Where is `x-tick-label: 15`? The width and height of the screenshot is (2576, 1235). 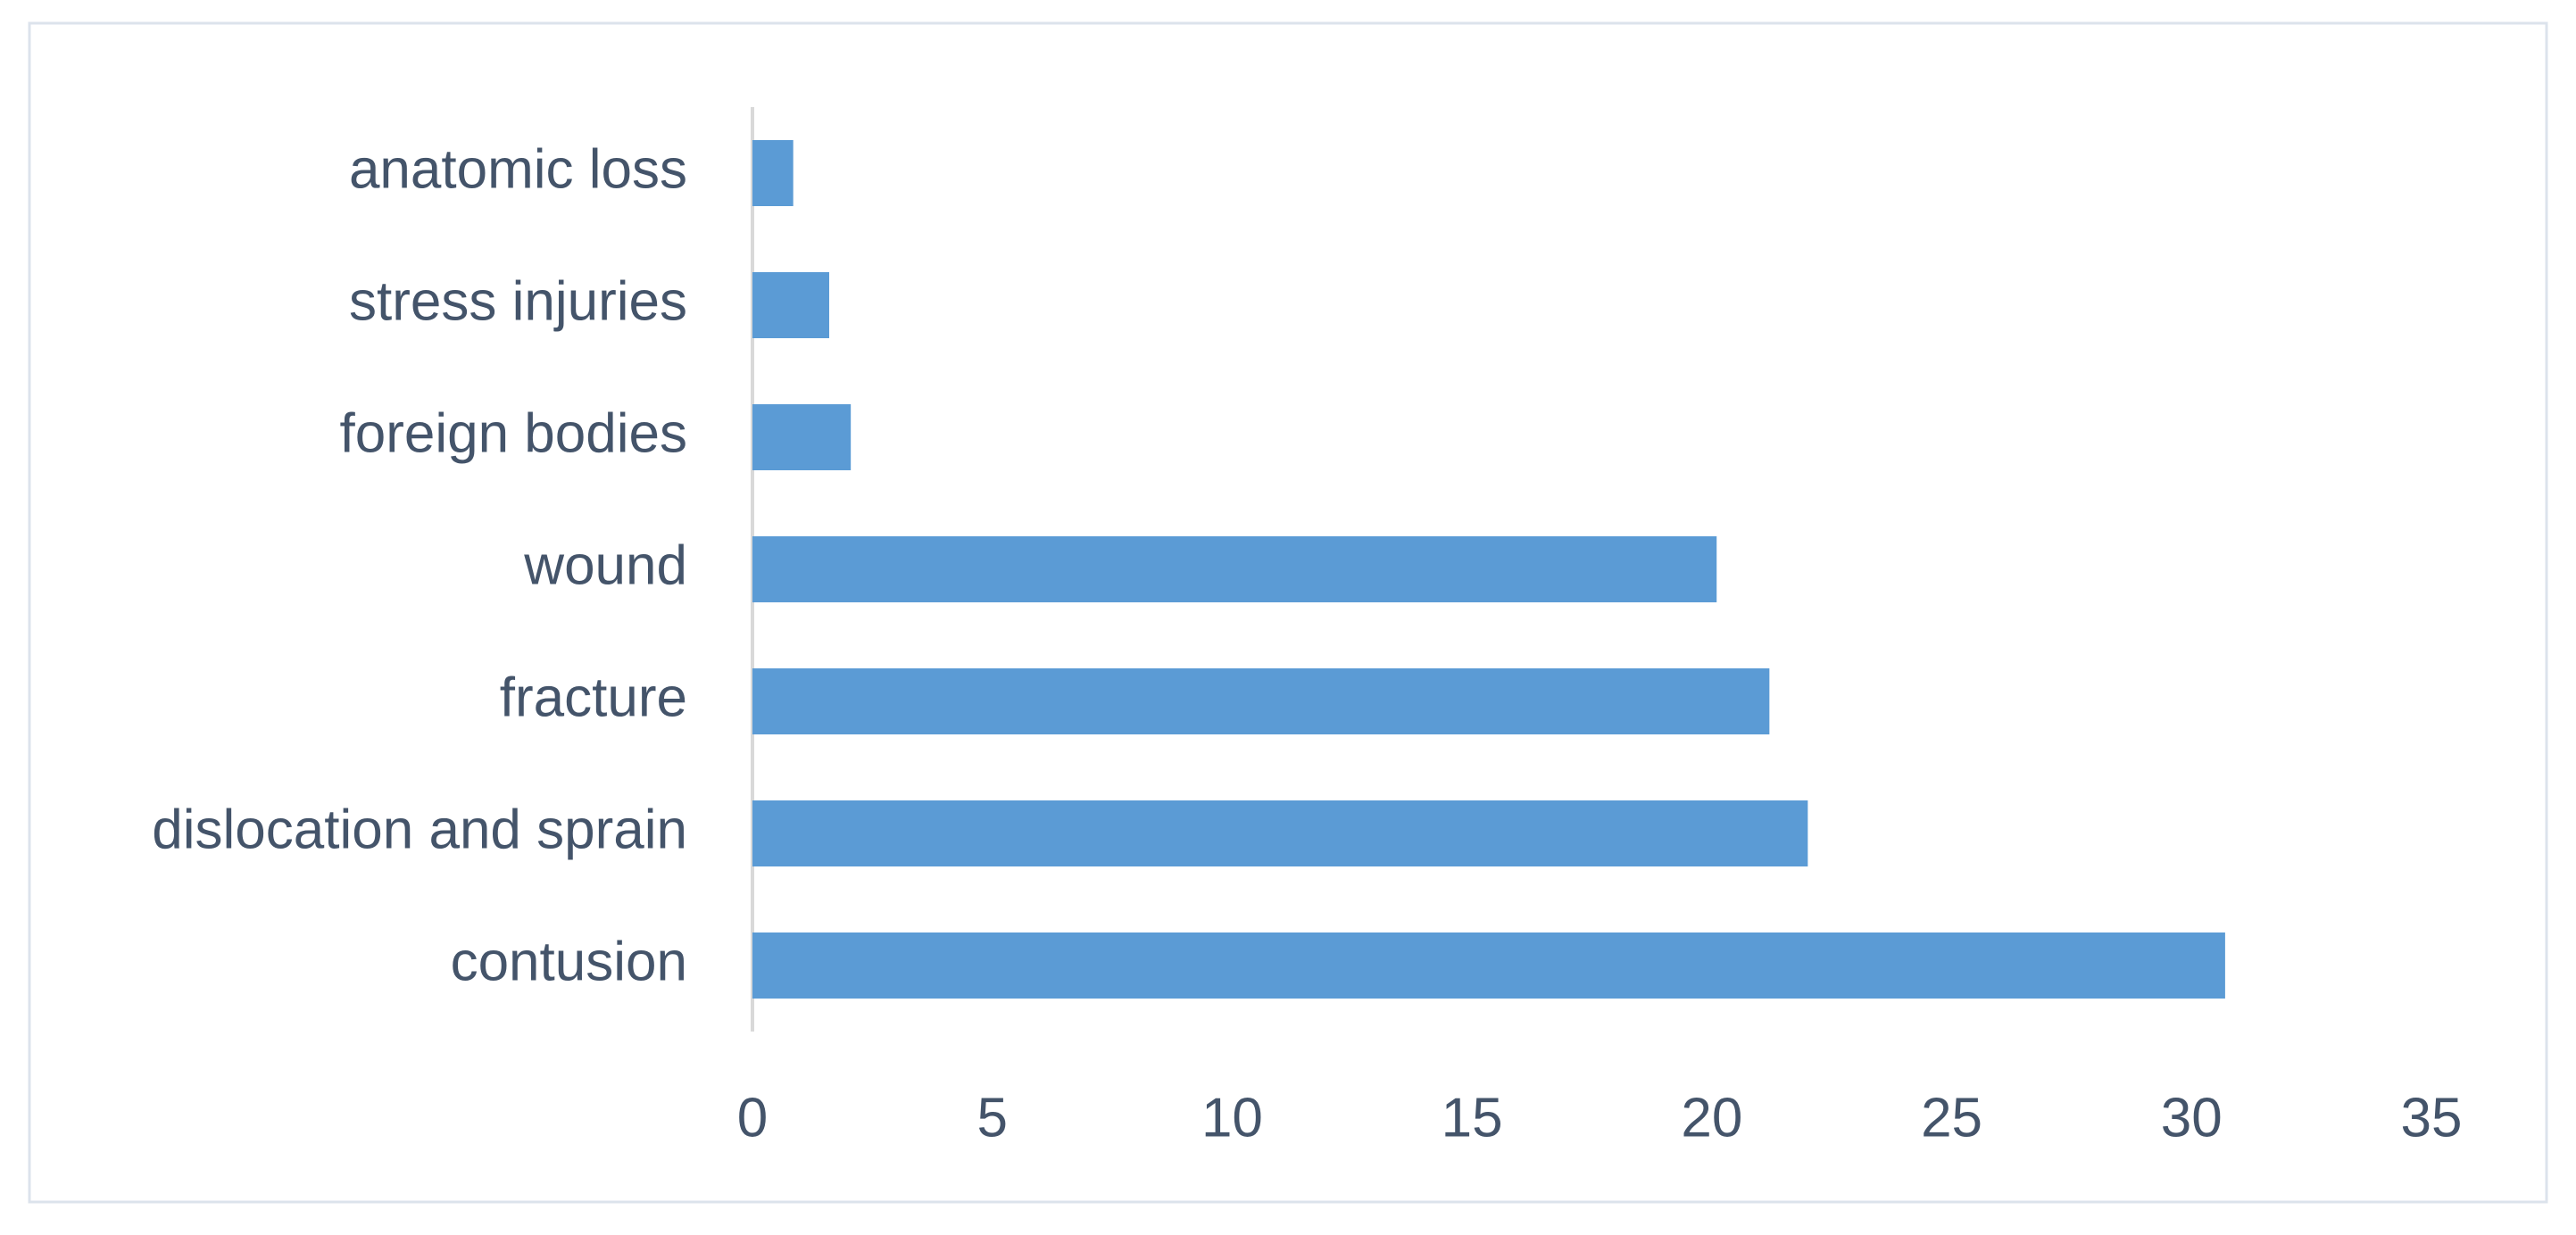
x-tick-label: 15 is located at coordinates (1472, 1118).